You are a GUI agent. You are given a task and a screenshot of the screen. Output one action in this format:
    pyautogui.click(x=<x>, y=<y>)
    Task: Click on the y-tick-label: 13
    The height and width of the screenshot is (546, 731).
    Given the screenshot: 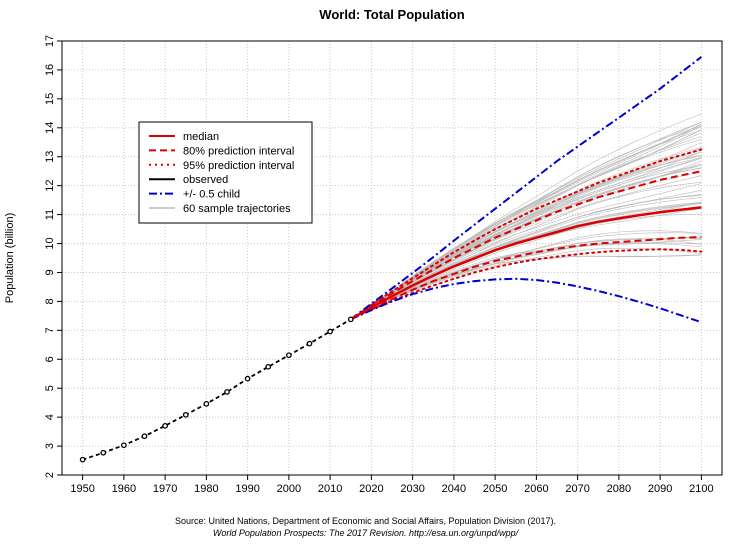 What is the action you would take?
    pyautogui.click(x=50, y=157)
    